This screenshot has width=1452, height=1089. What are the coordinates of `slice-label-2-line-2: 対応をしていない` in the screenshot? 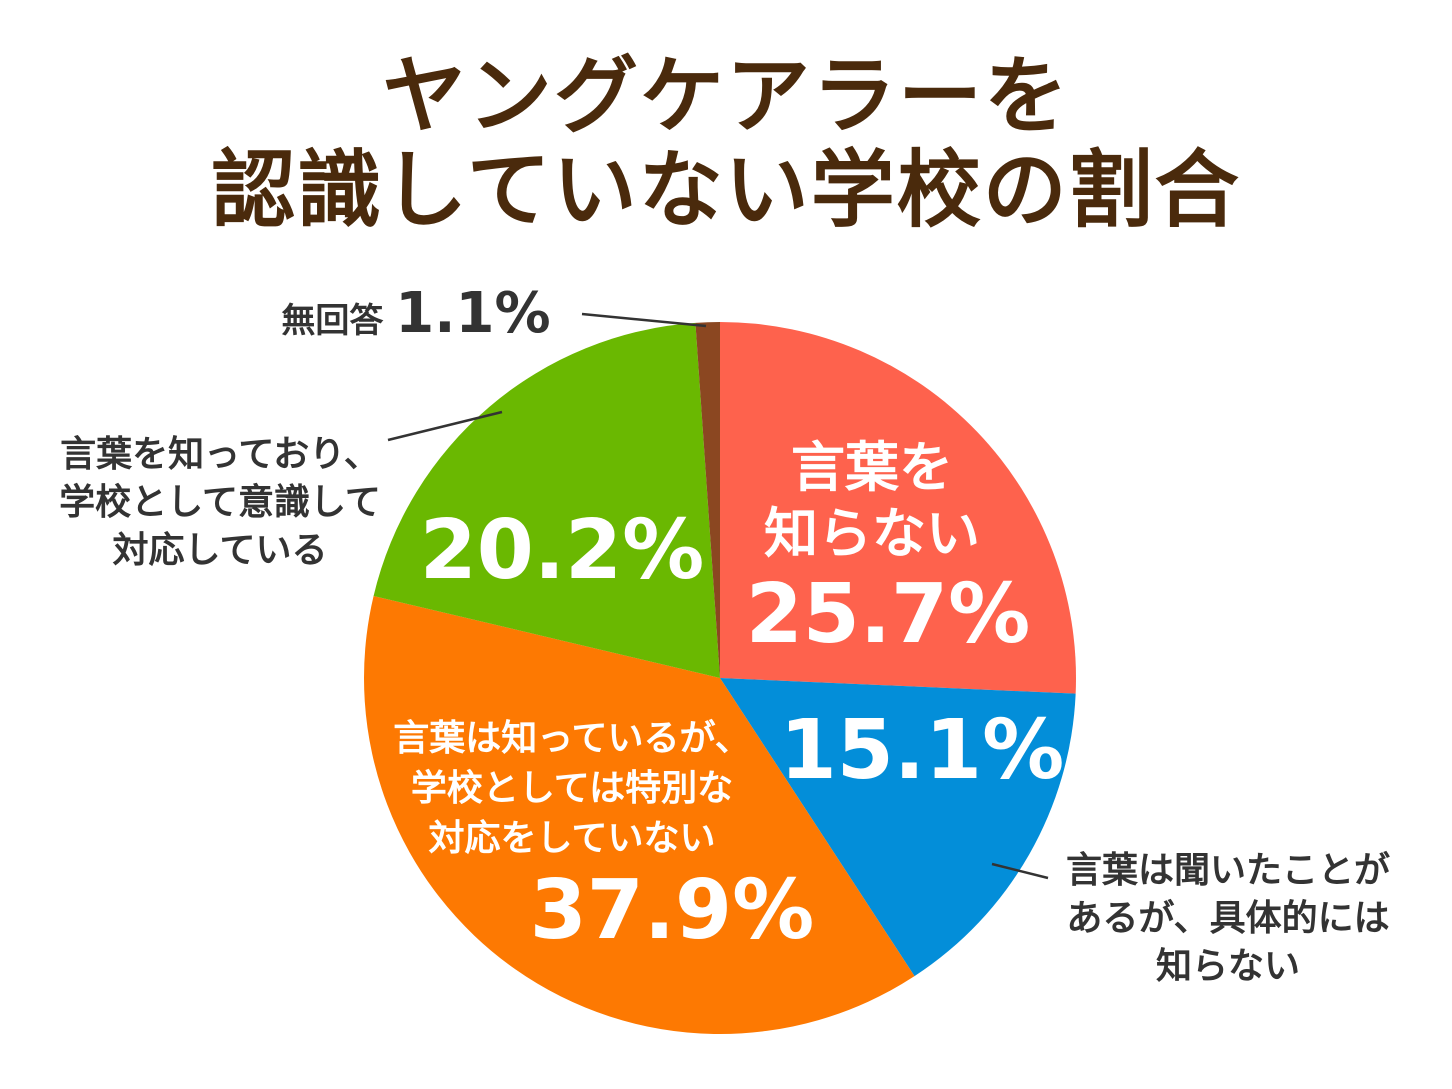 It's located at (572, 838).